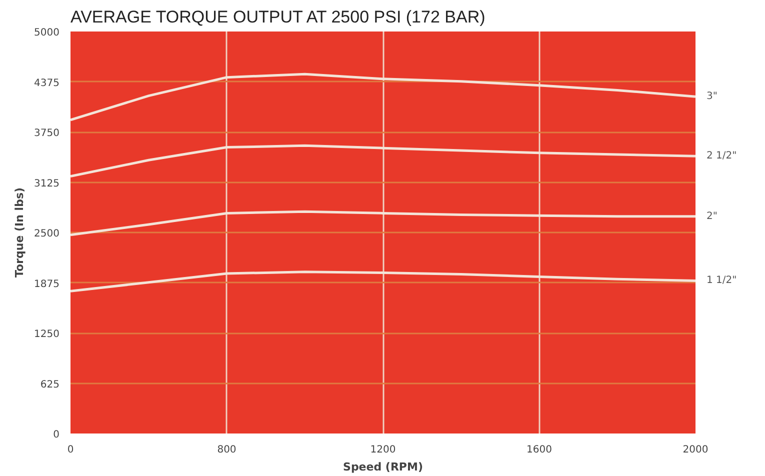  Describe the element at coordinates (721, 280) in the screenshot. I see `series-label: 1 1/2"` at that location.